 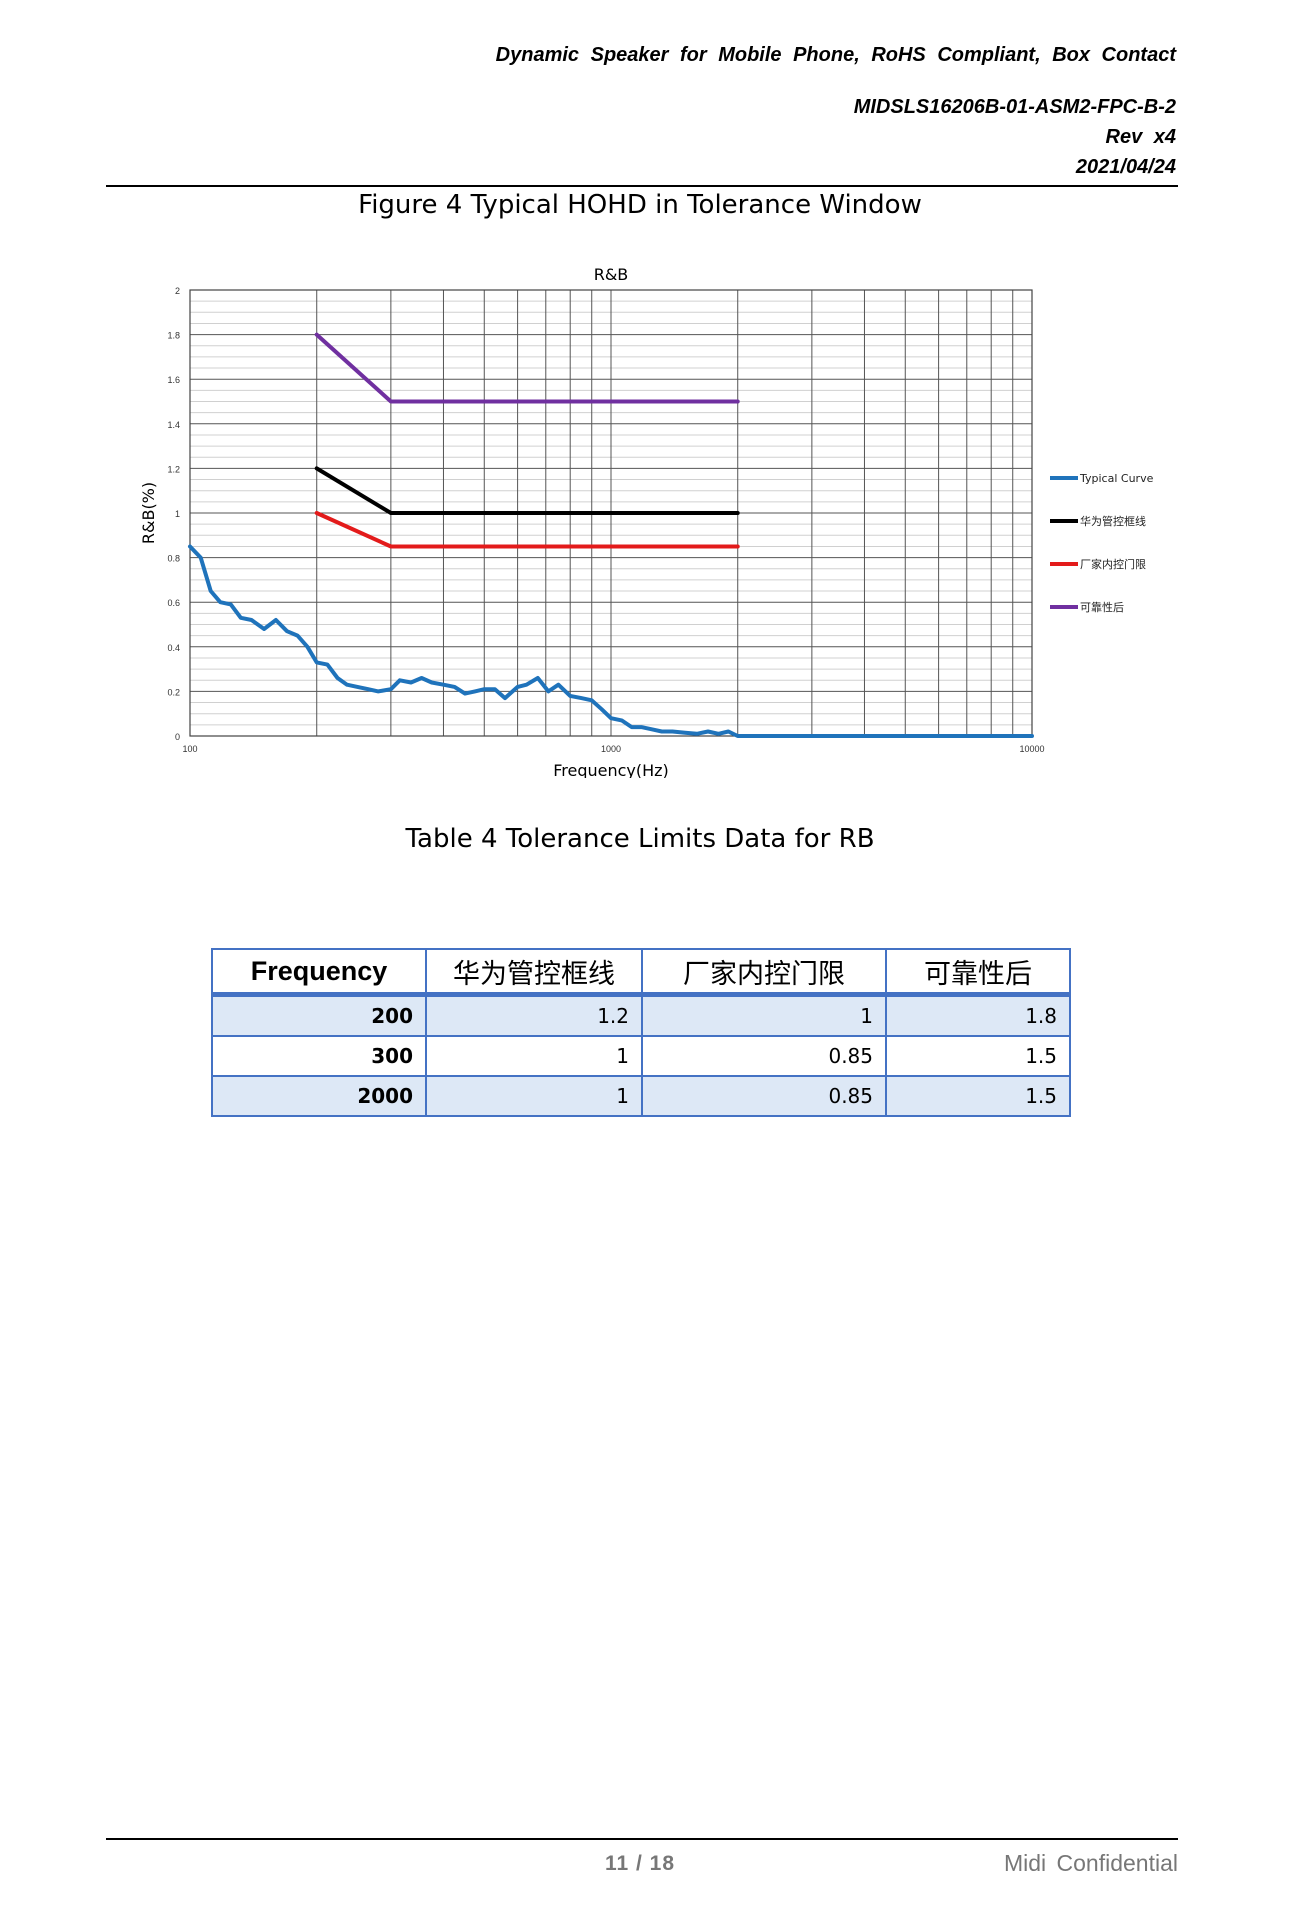 I want to click on table-cell: 1.2, so click(x=534, y=1015).